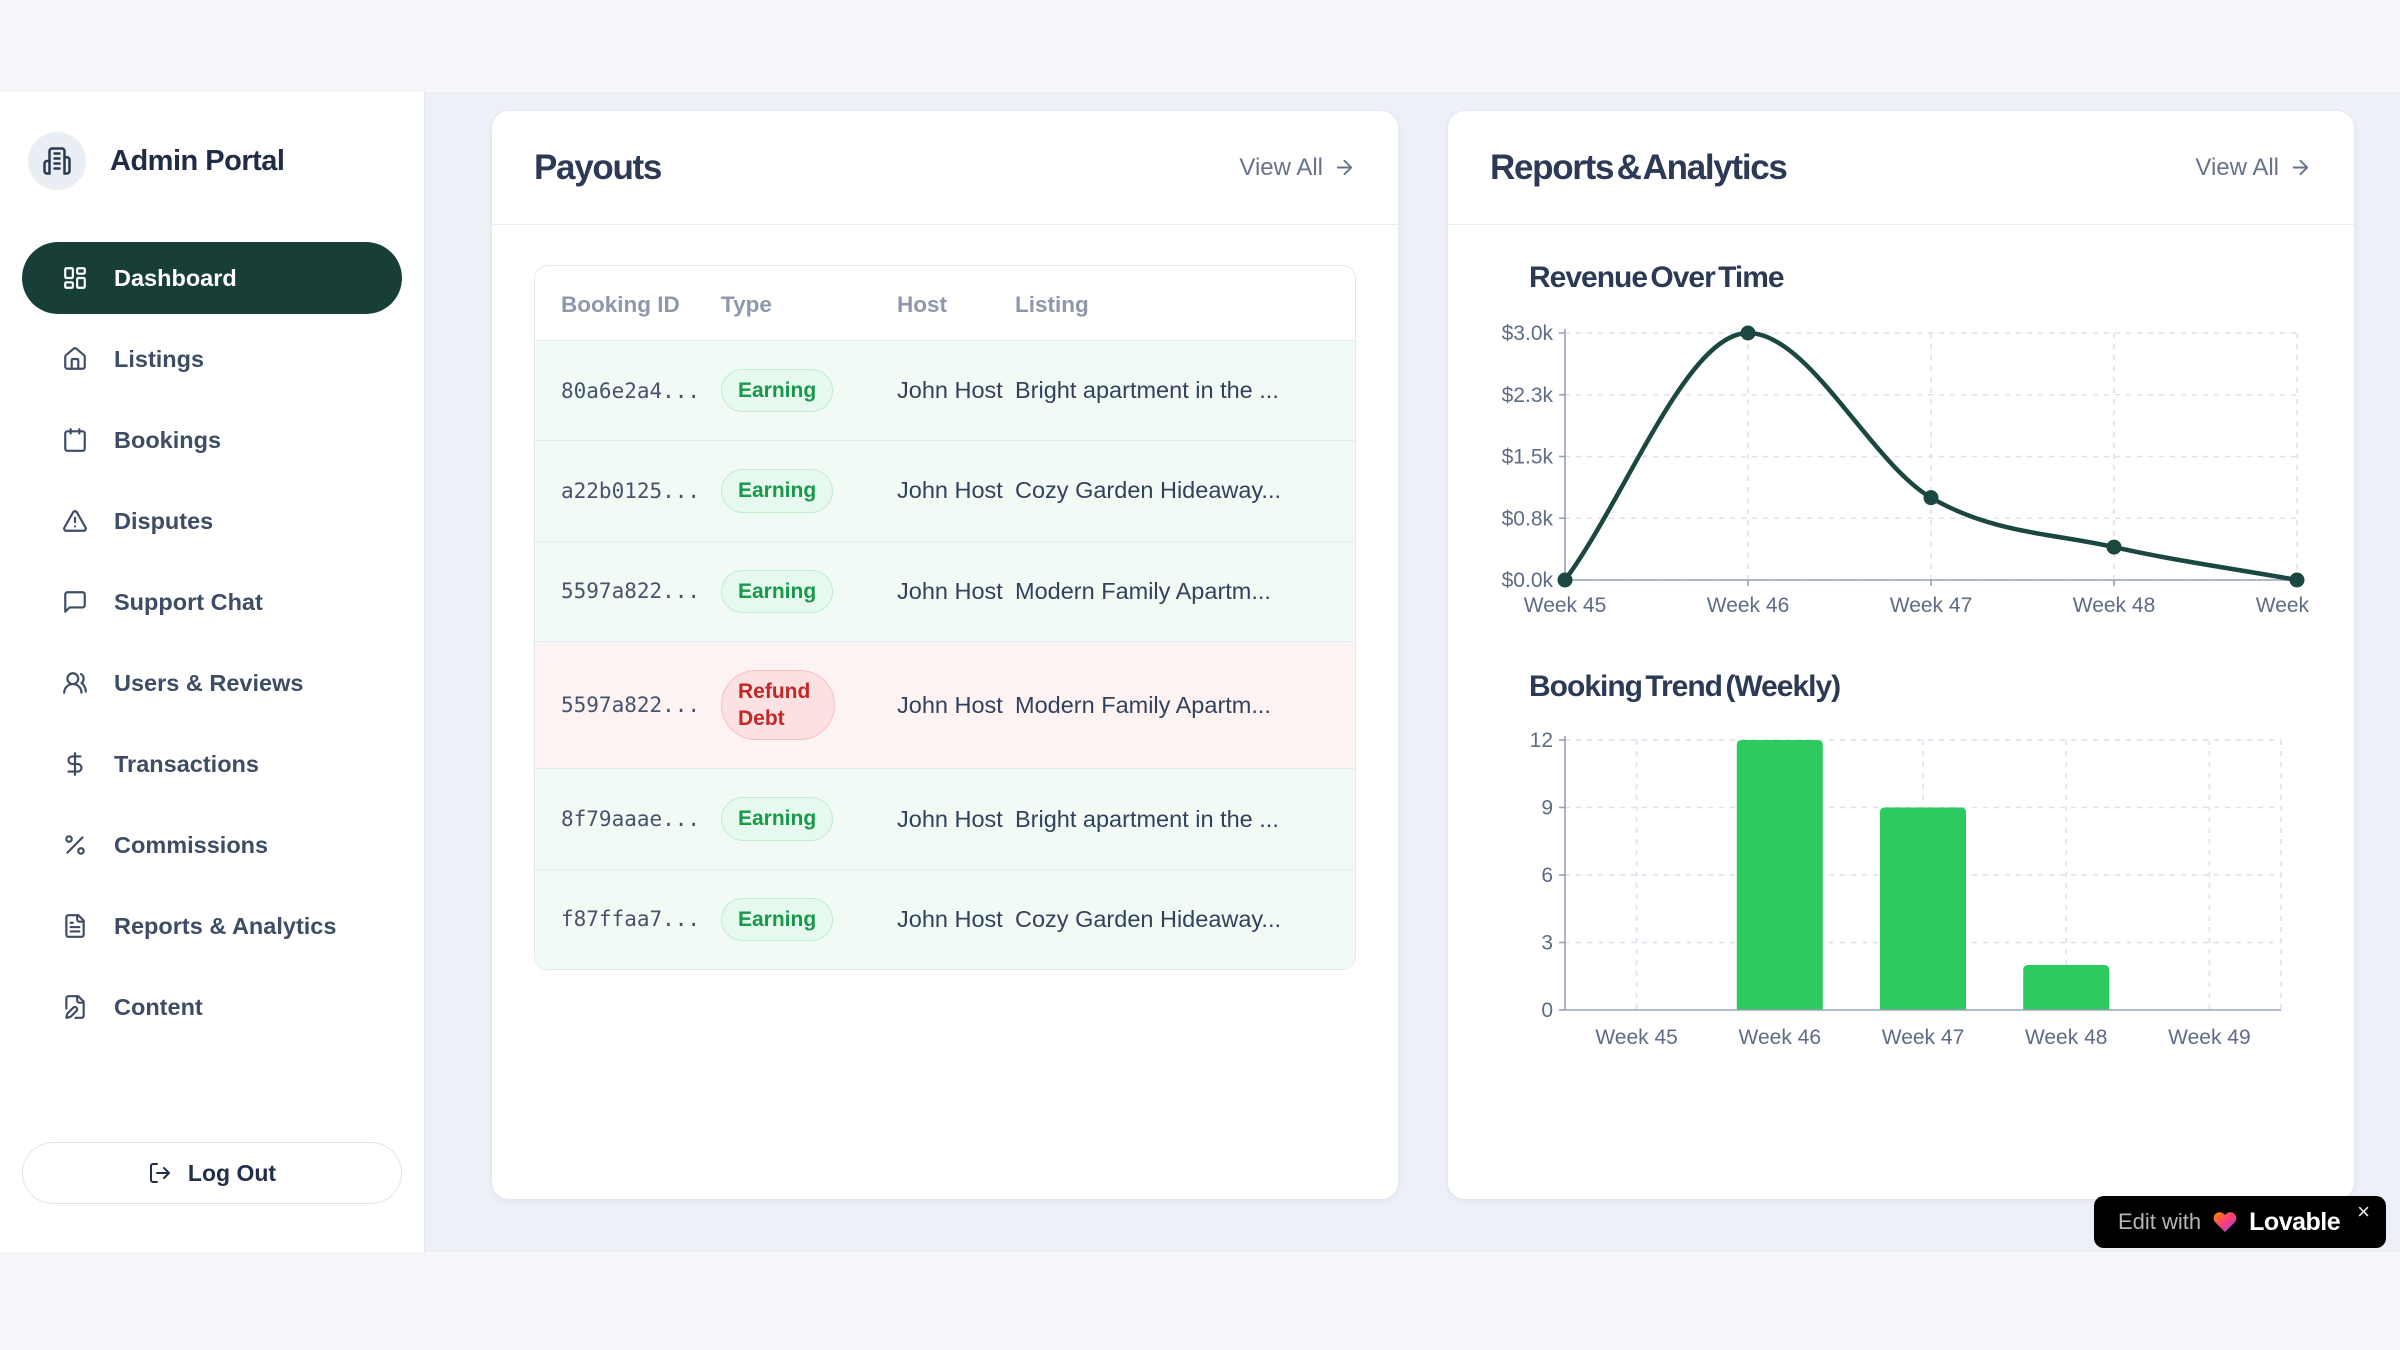 The image size is (2400, 1350). I want to click on sidebar-item-reports-analytics: Reports & Analytics, so click(212, 926).